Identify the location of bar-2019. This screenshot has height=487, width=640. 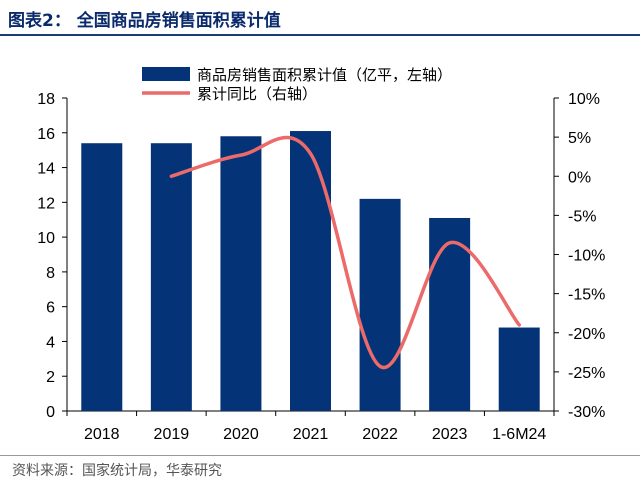
(171, 277).